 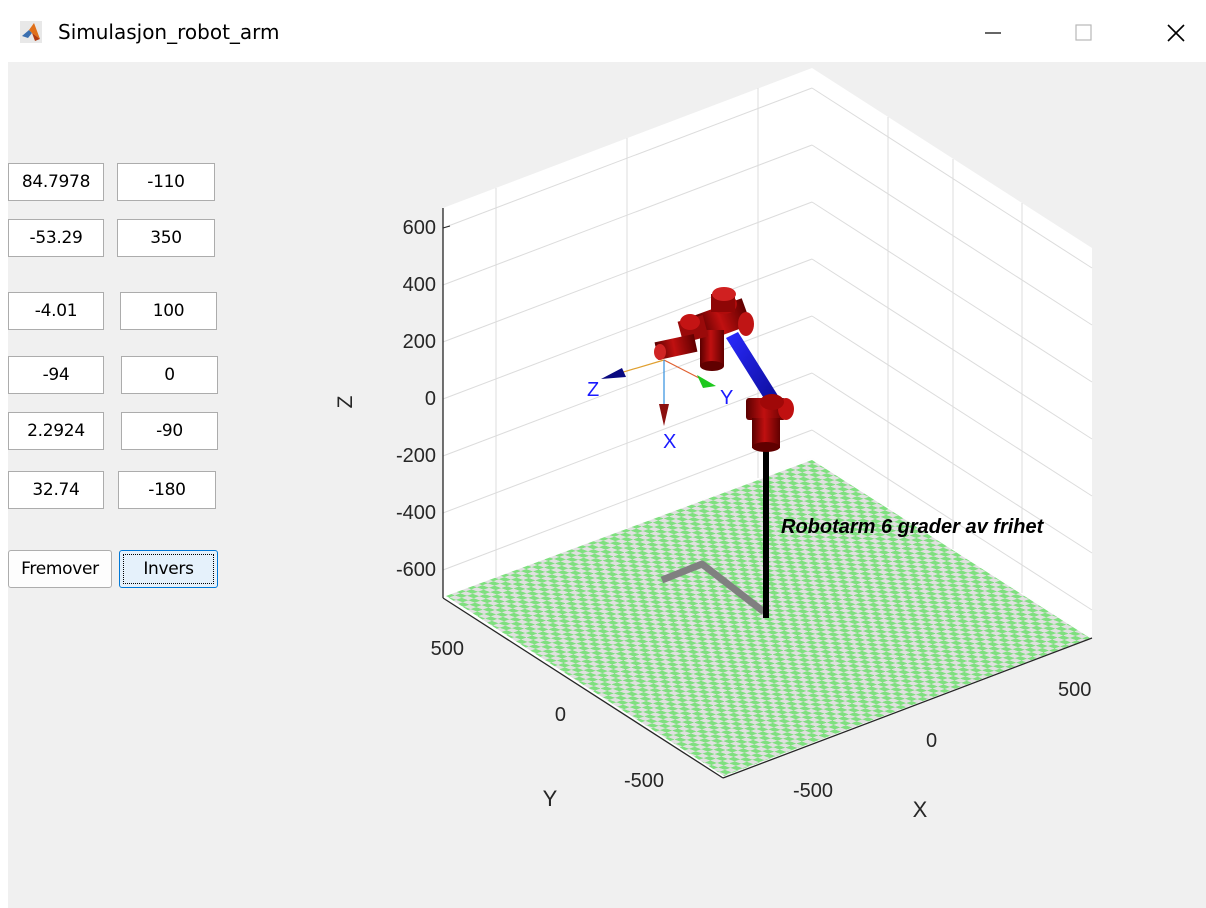 What do you see at coordinates (56, 431) in the screenshot?
I see `joint-5-value-field: 2.2924` at bounding box center [56, 431].